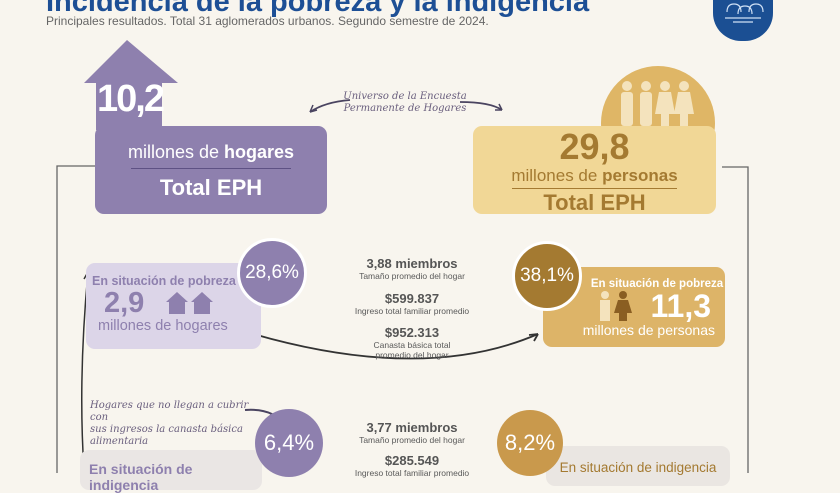 This screenshot has height=493, width=840. Describe the element at coordinates (412, 345) in the screenshot. I see `stat-label: Canasta básica total` at that location.